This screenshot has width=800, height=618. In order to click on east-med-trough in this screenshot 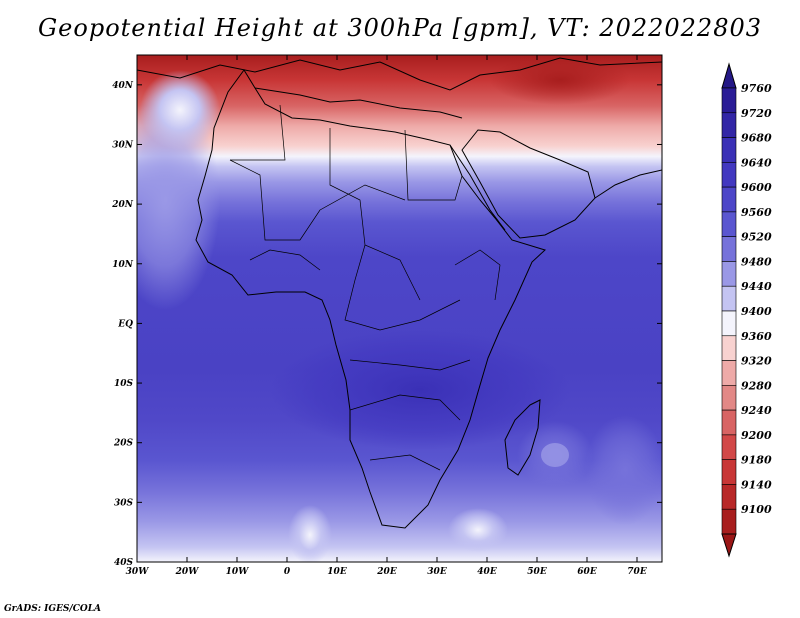, I will do `click(560, 80)`.